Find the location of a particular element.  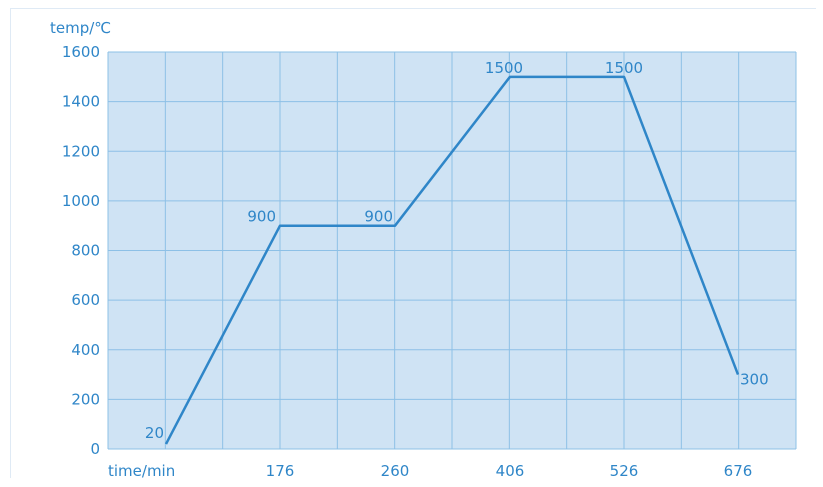

y-tick-labels: 0 200 400 600 800 1000 1200 1400 1600 is located at coordinates (81, 250).